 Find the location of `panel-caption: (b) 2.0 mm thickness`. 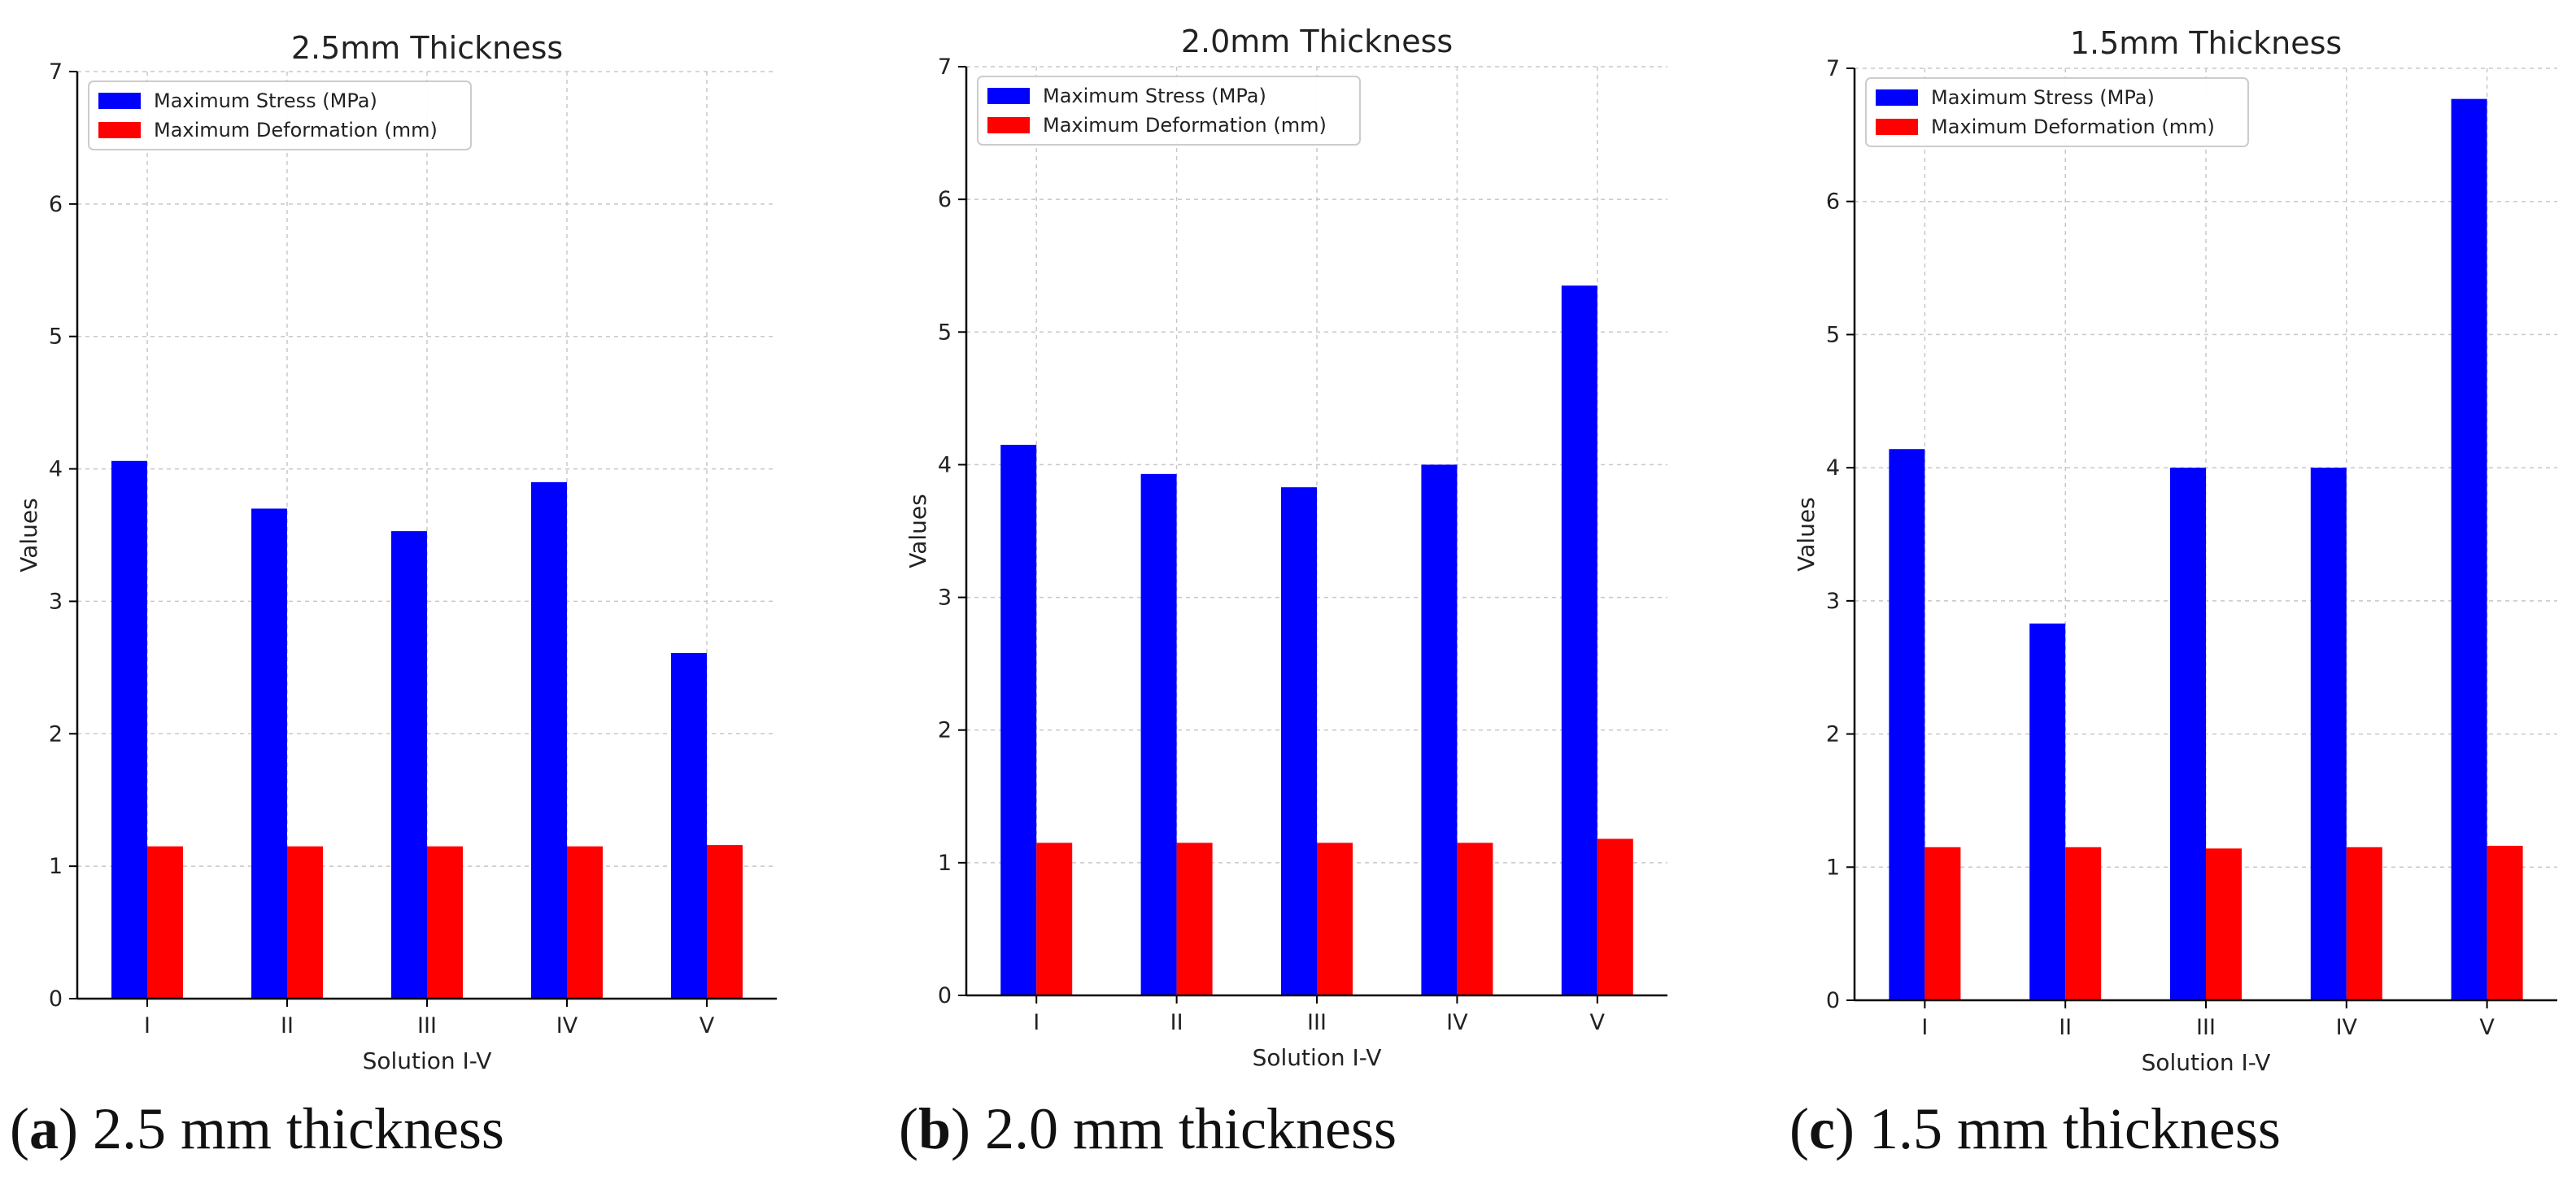

panel-caption: (b) 2.0 mm thickness is located at coordinates (1148, 1129).